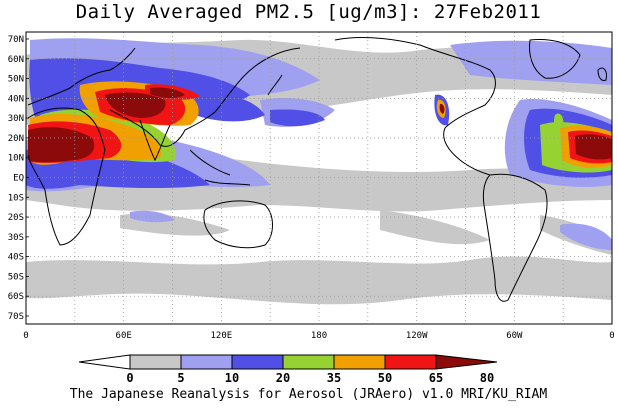 This screenshot has width=617, height=410. I want to click on lon-label: 120E, so click(221, 336).